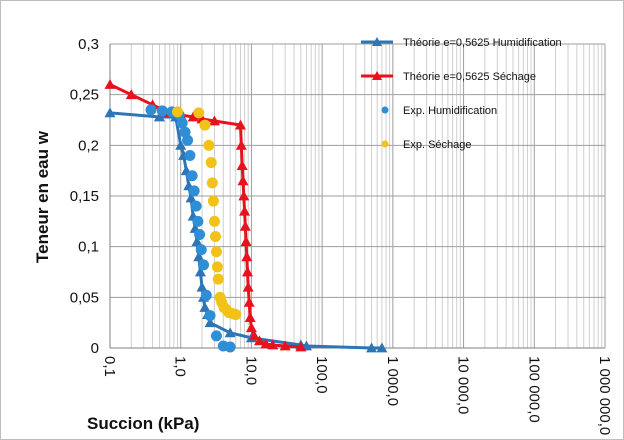 This screenshot has width=624, height=440. I want to click on x-tick-label: 100,0, so click(321, 375).